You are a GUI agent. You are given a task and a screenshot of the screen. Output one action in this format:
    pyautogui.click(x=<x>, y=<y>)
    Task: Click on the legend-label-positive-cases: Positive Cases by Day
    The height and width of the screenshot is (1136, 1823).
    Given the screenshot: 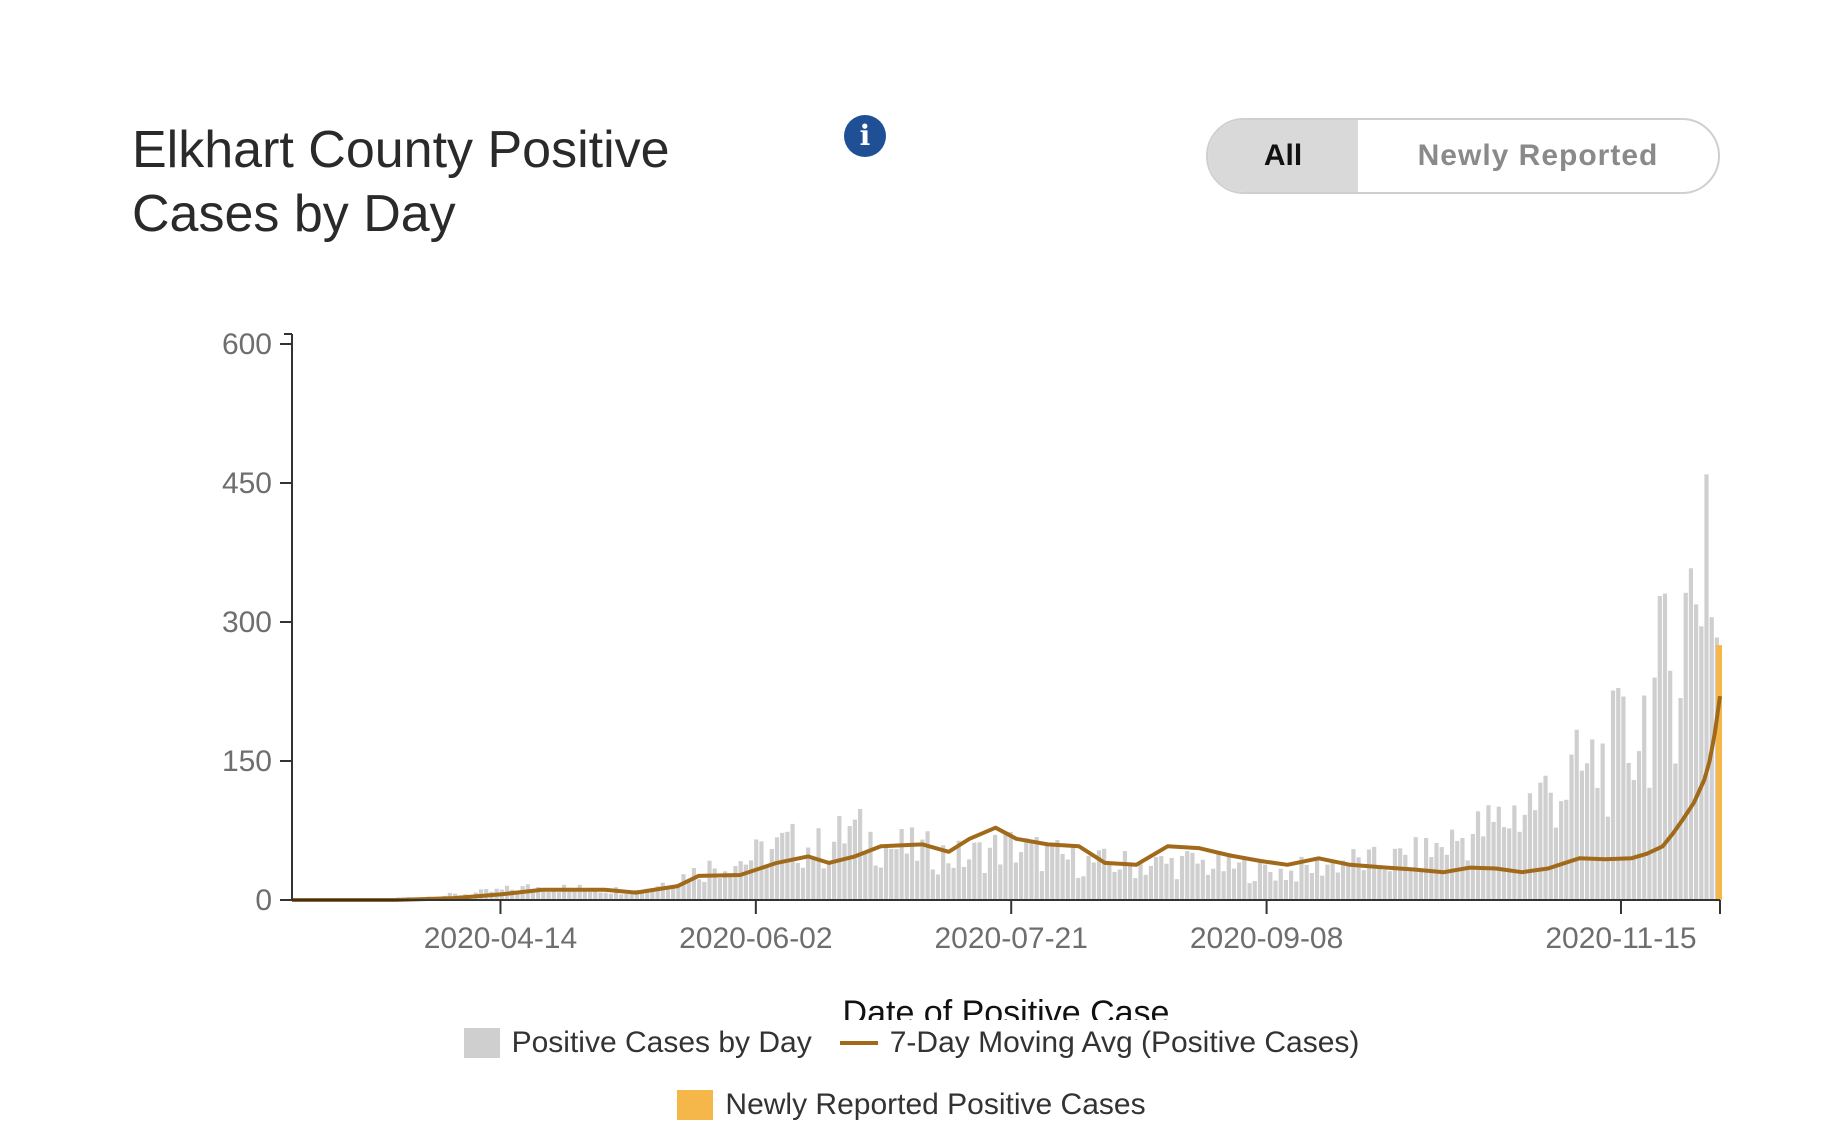 What is the action you would take?
    pyautogui.click(x=661, y=1042)
    